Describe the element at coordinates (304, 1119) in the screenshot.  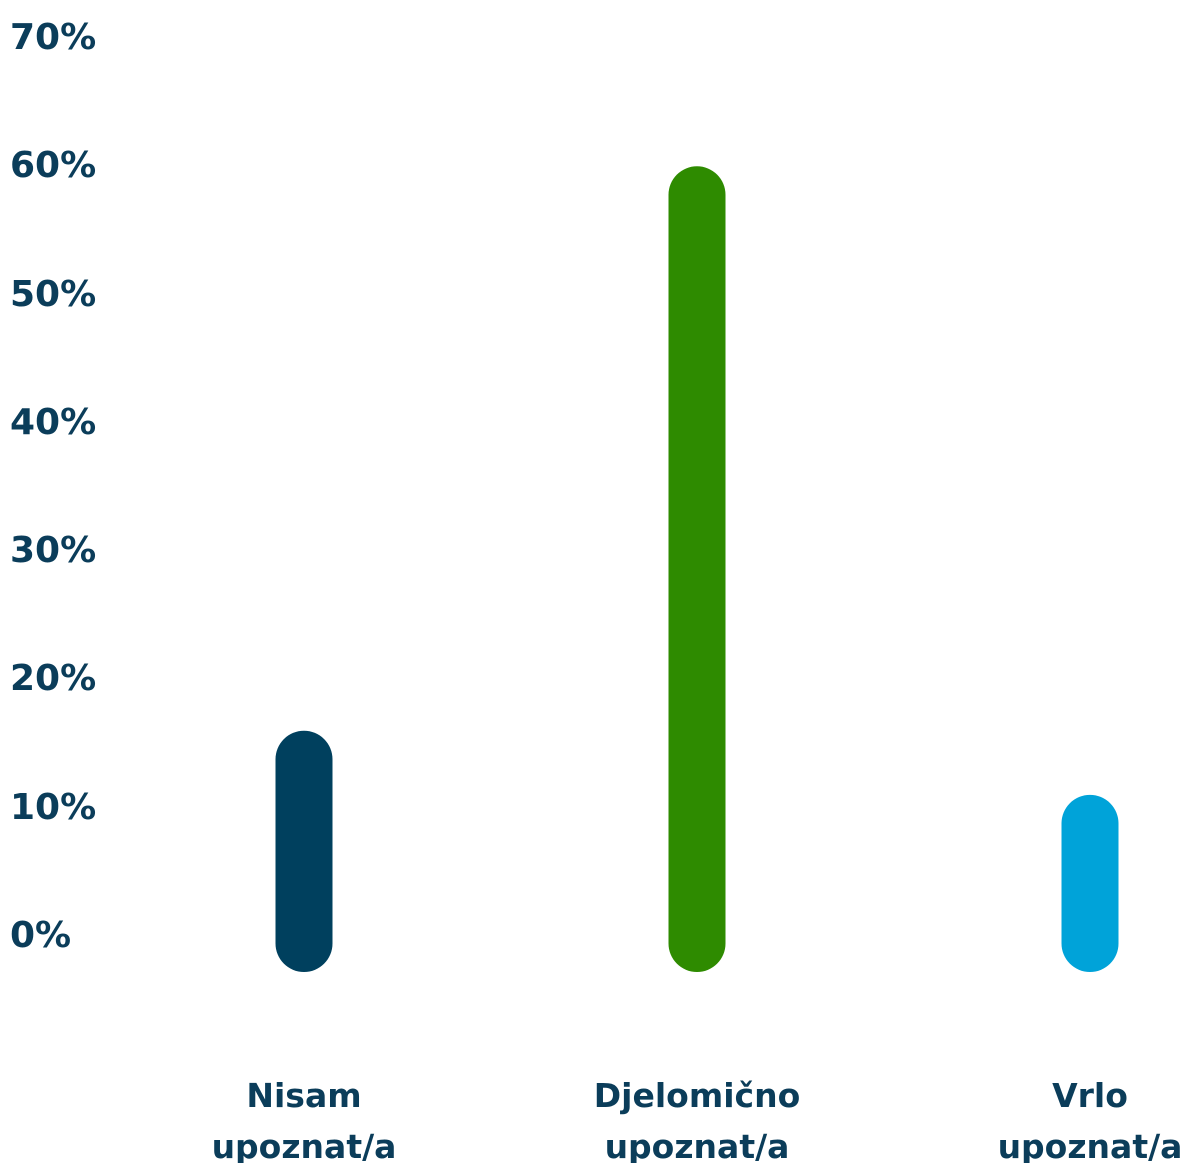
I see `x-tick-label: Nisam upoznat/a` at that location.